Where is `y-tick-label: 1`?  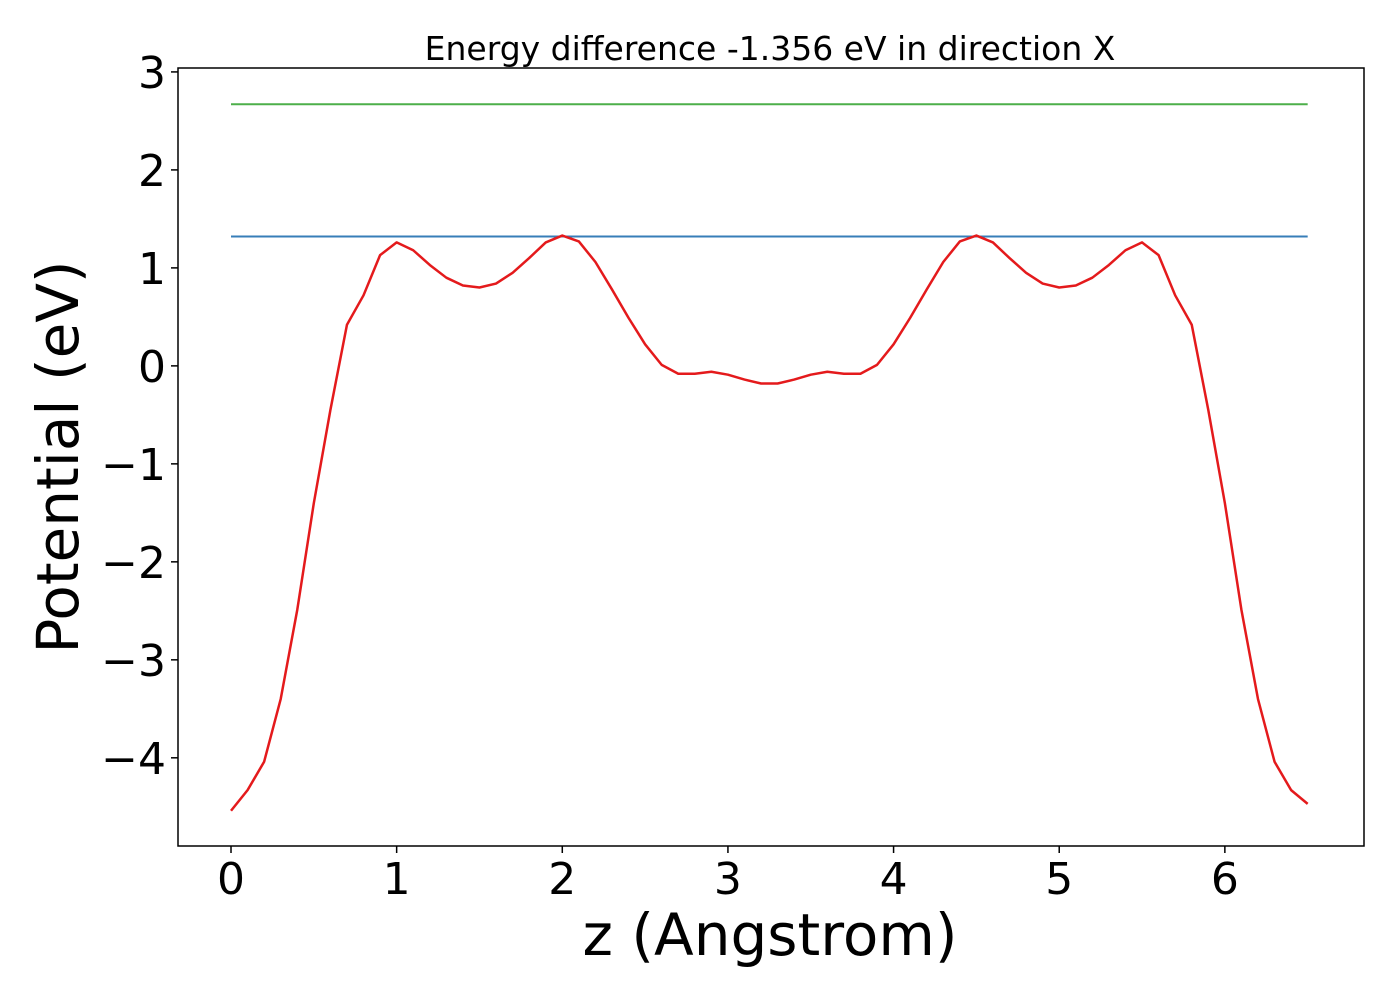 y-tick-label: 1 is located at coordinates (152, 269).